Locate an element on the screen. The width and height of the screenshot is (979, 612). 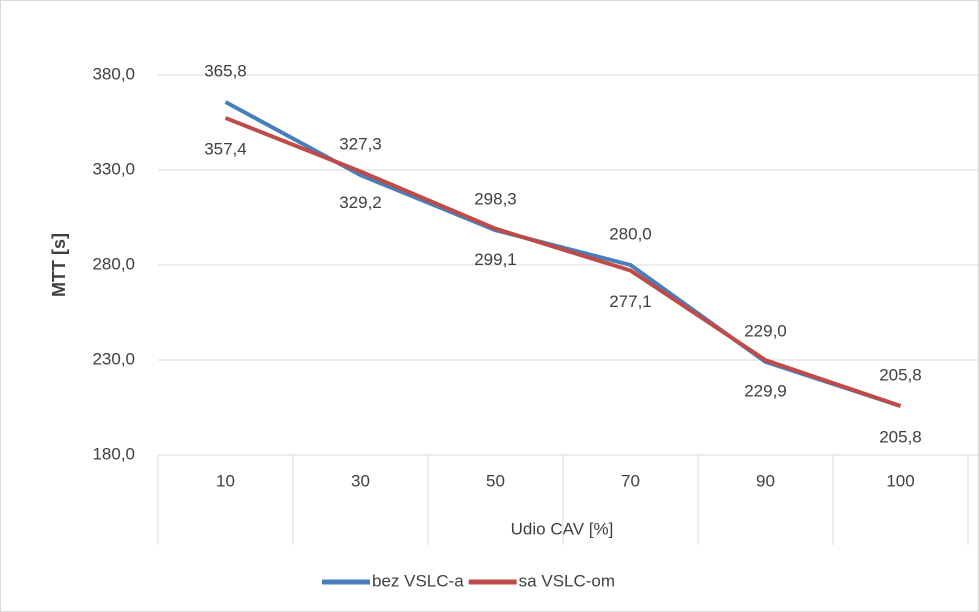
x-tick-label: 50 is located at coordinates (495, 480).